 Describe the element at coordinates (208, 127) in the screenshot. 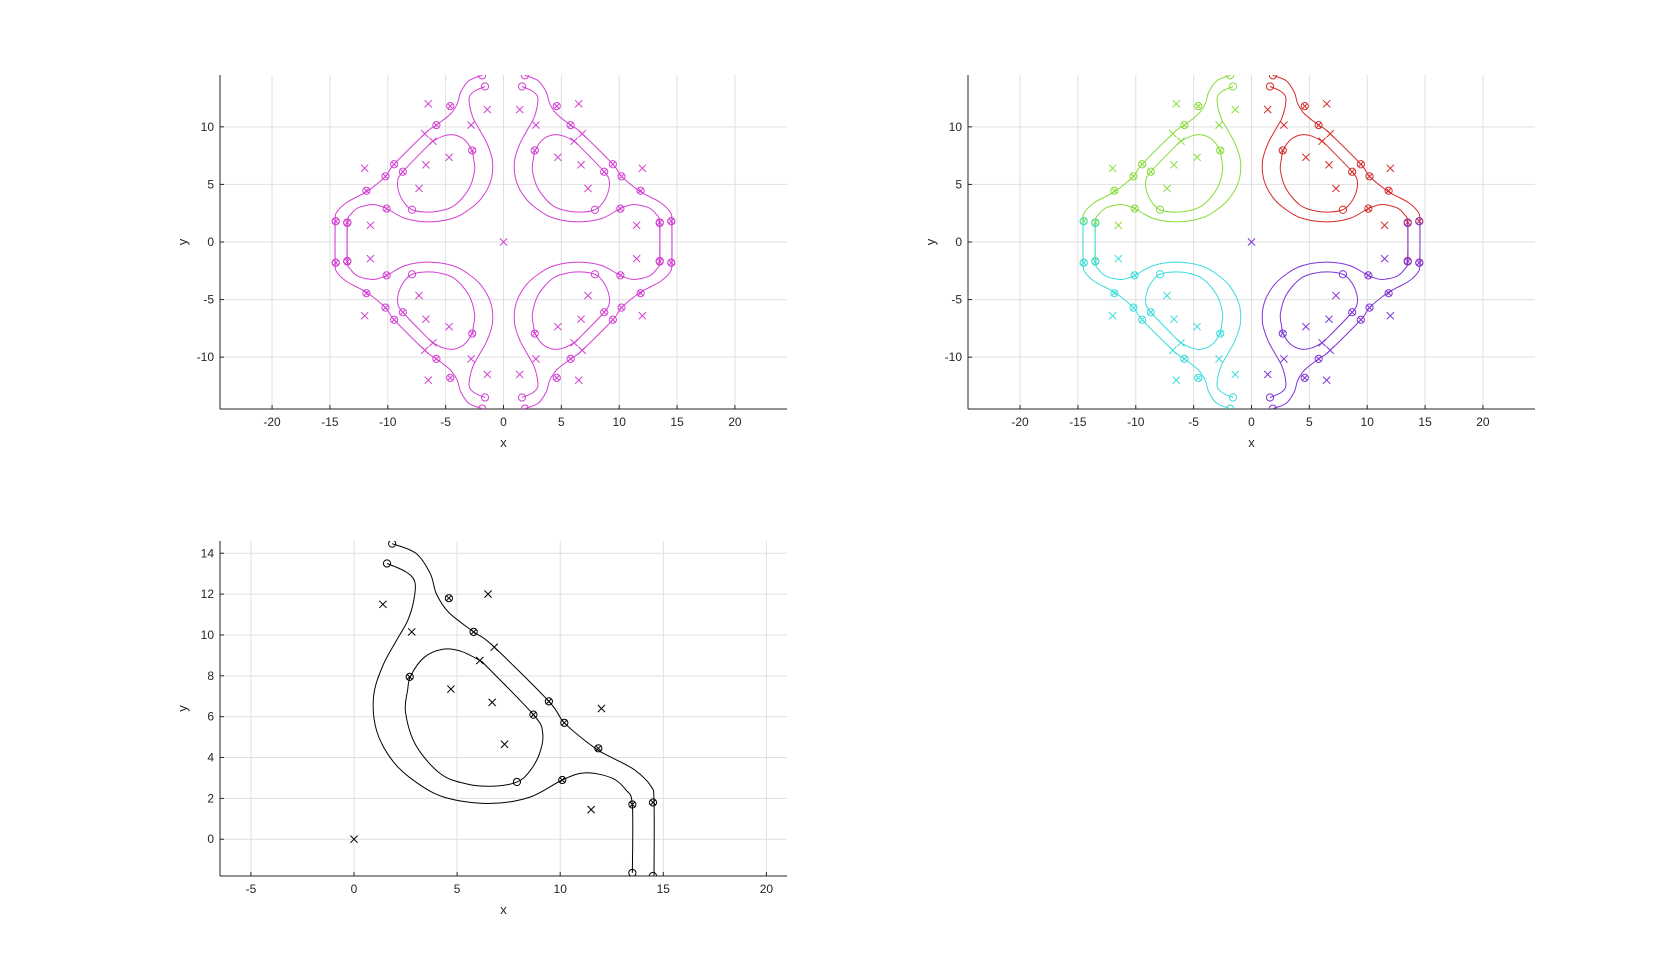

I see `y-tick-label: 10` at that location.